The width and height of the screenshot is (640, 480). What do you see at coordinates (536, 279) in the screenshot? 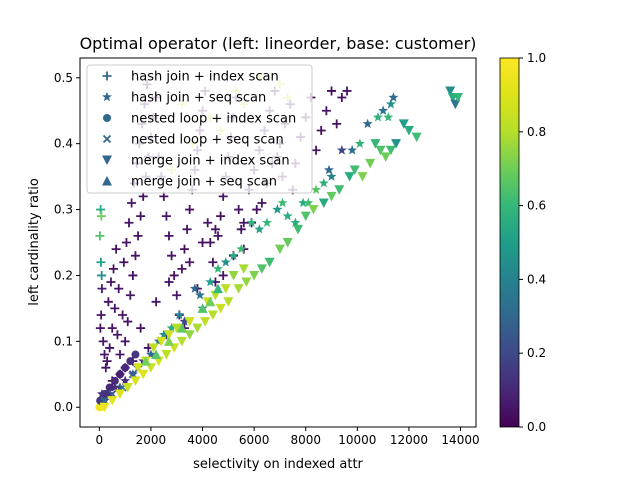
I see `colorbar-tick-label: 0.4` at bounding box center [536, 279].